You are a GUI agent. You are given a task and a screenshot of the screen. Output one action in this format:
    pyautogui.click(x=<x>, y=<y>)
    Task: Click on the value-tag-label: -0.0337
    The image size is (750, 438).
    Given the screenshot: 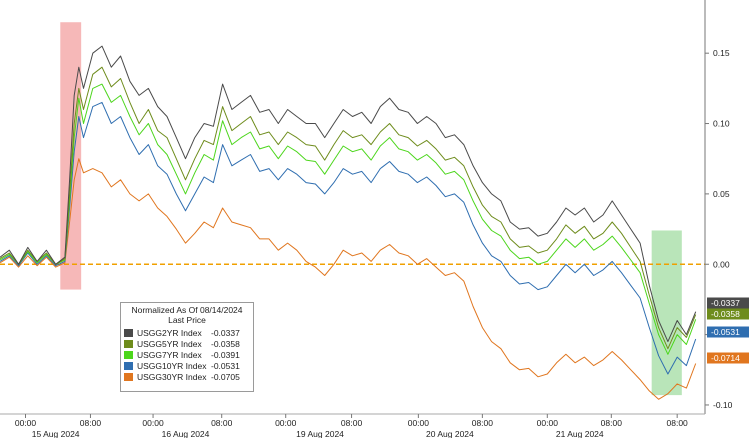 What is the action you would take?
    pyautogui.click(x=725, y=303)
    